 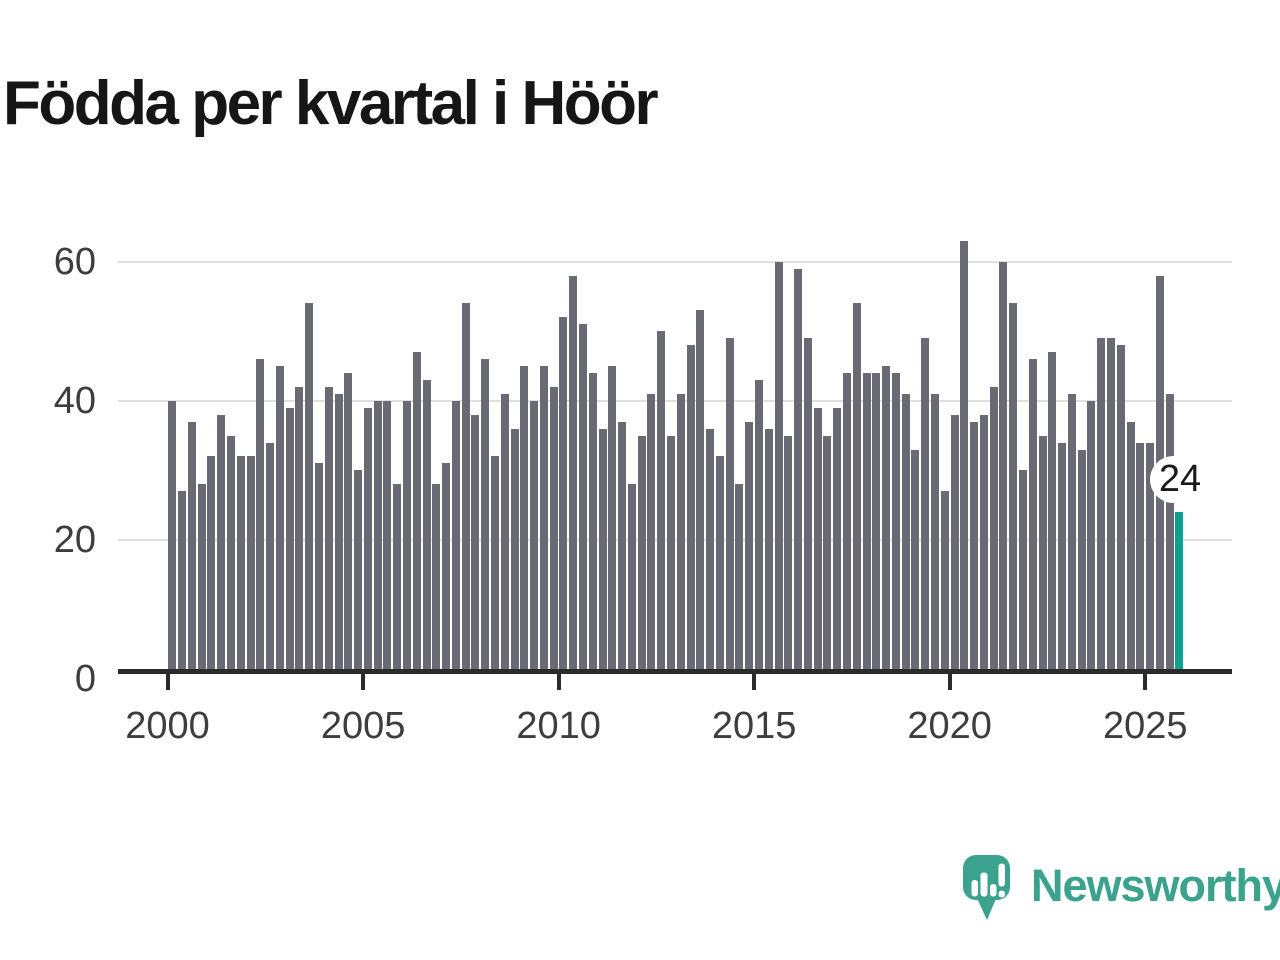 I want to click on x-axis-tick-label: 2010, so click(x=558, y=726).